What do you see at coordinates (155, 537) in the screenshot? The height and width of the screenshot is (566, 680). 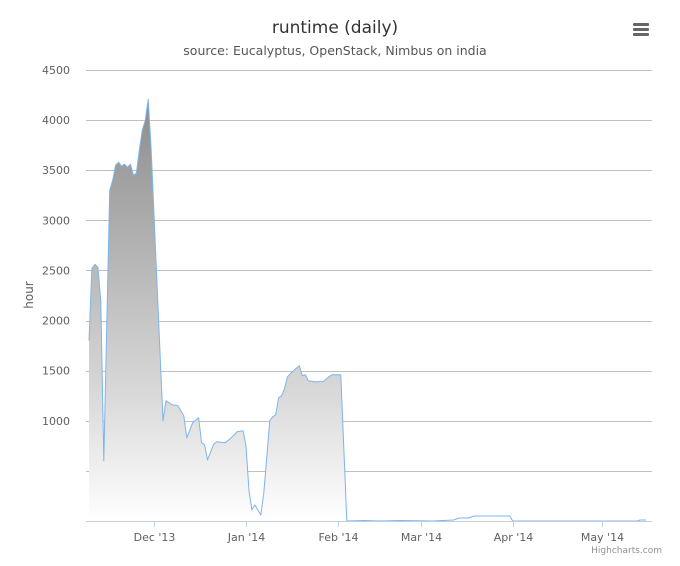 I see `x-tick-label: Dec '13` at bounding box center [155, 537].